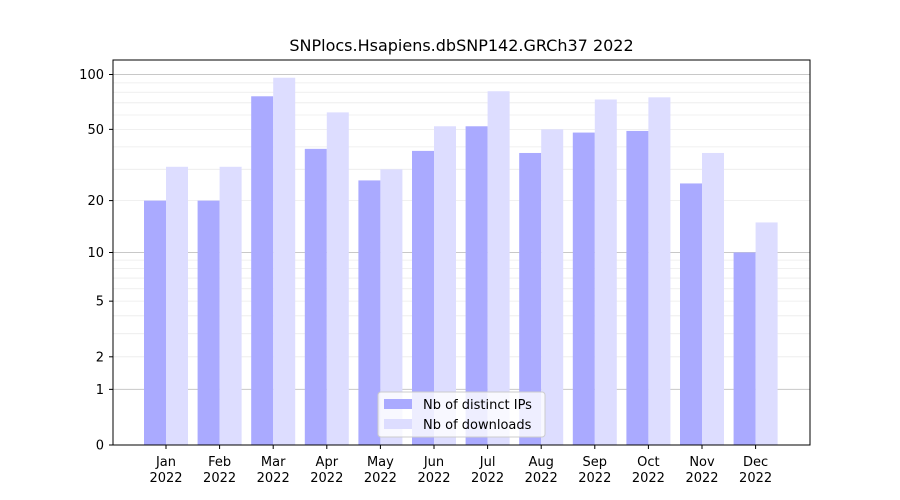 This screenshot has width=900, height=500. Describe the element at coordinates (755, 462) in the screenshot. I see `x-tick-label-month: Dec` at that location.